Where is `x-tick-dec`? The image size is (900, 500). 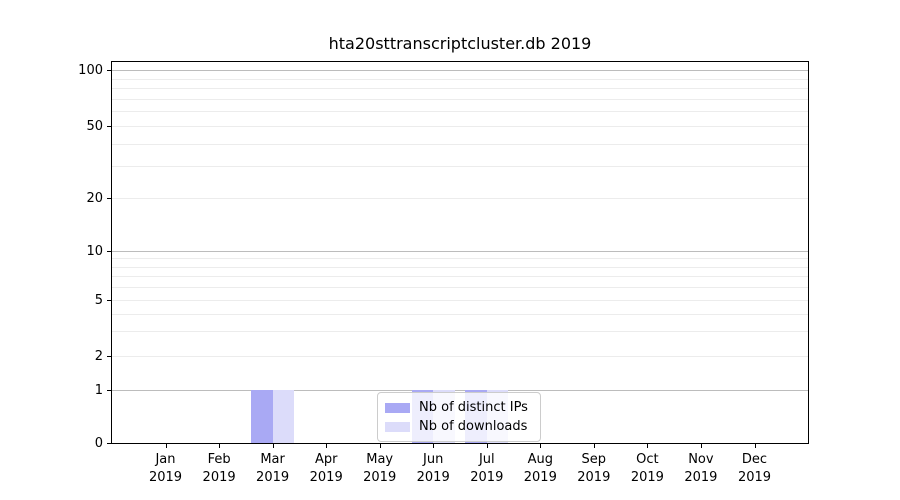
x-tick-dec is located at coordinates (755, 446).